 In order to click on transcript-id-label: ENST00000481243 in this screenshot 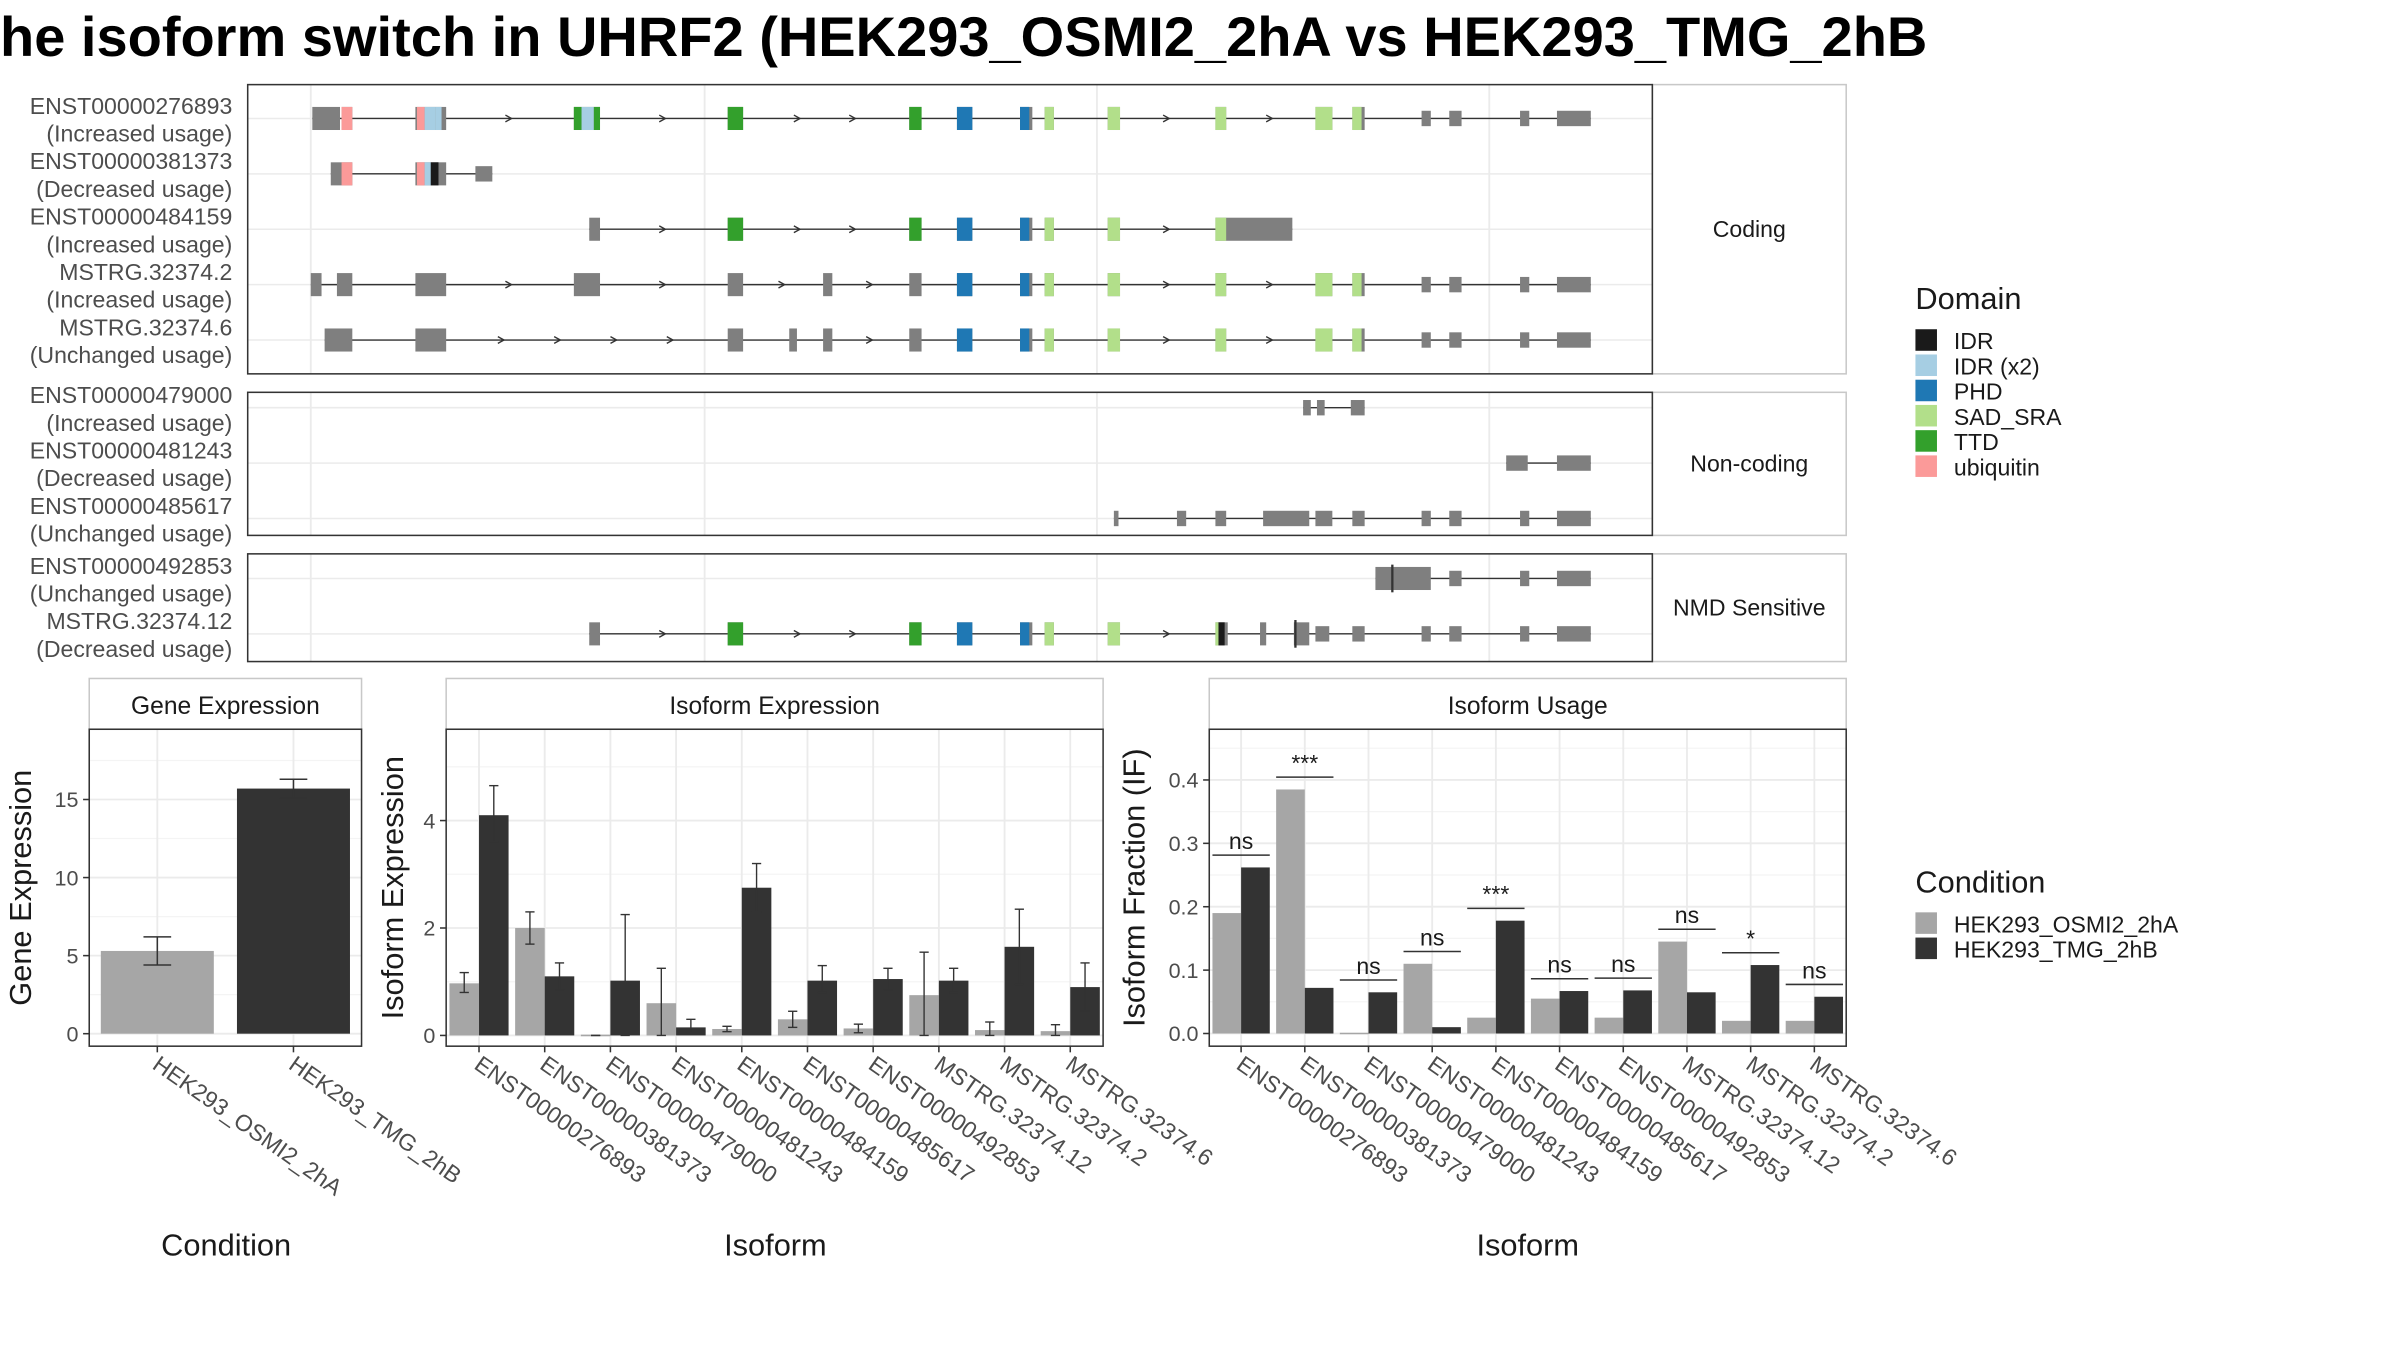, I will do `click(131, 450)`.